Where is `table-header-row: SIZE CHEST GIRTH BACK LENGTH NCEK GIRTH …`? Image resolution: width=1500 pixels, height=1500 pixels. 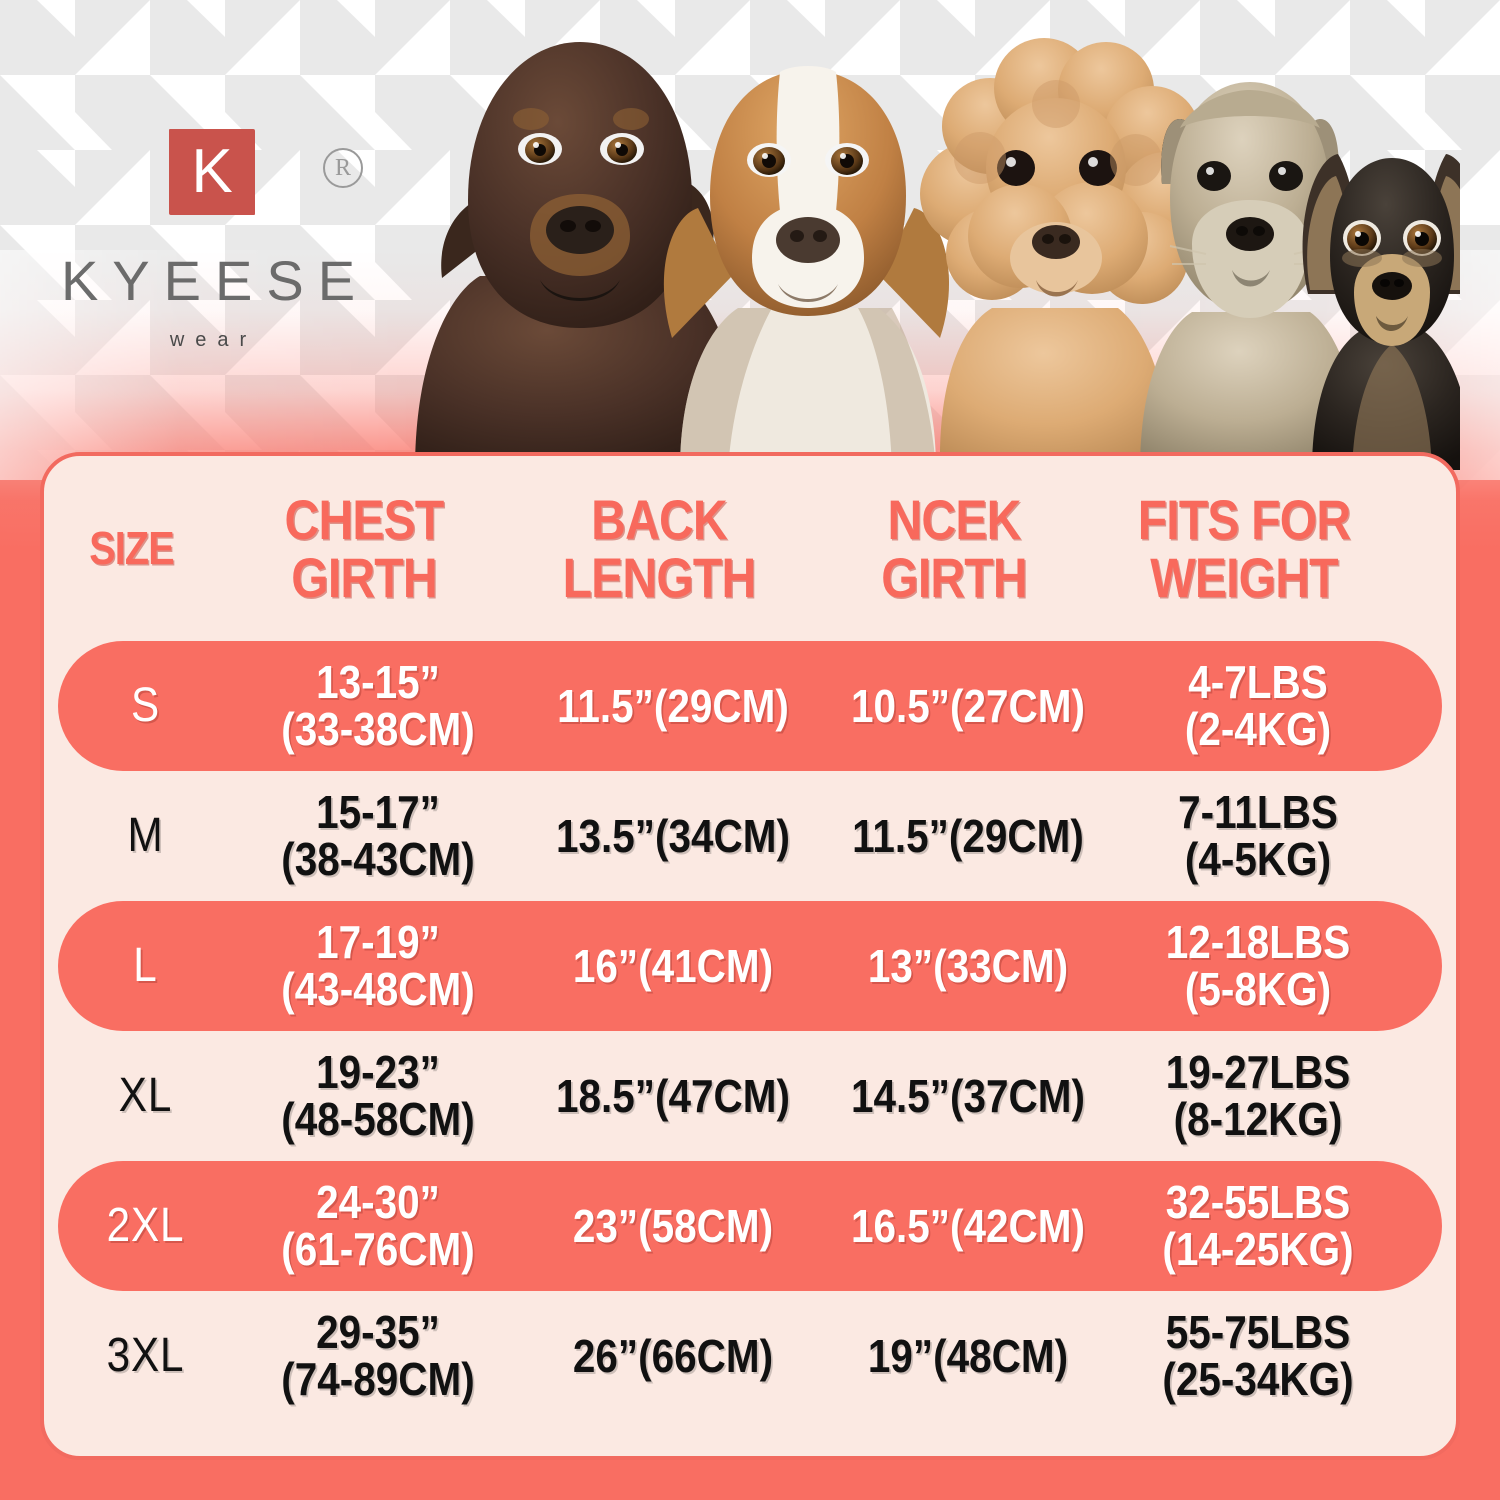
table-header-row: SIZE CHEST GIRTH BACK LENGTH NCEK GIRTH … is located at coordinates (750, 548).